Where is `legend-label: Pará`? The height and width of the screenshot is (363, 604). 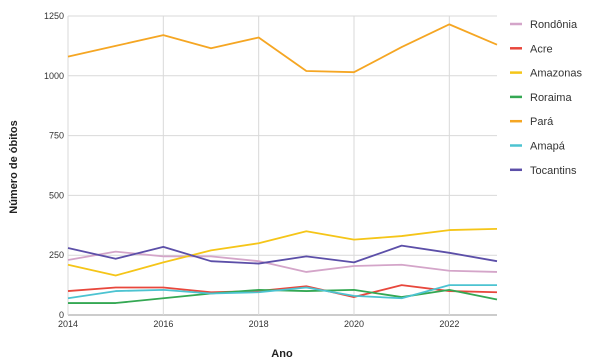 legend-label: Pará is located at coordinates (542, 122).